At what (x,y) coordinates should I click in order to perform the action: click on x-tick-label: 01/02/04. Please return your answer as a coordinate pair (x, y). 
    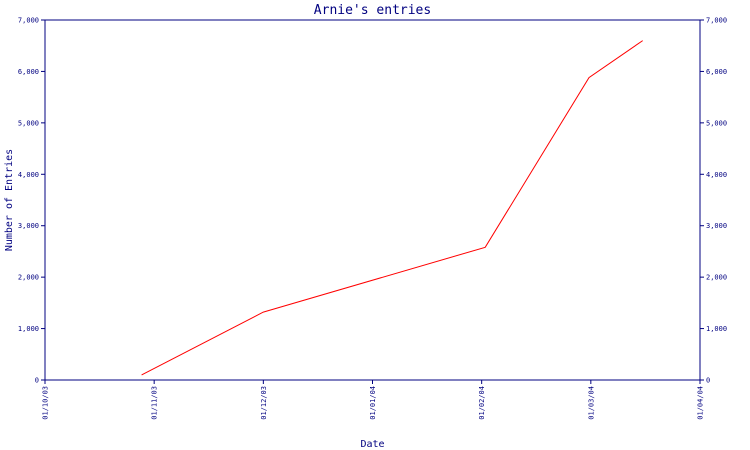
    Looking at the image, I should click on (482, 403).